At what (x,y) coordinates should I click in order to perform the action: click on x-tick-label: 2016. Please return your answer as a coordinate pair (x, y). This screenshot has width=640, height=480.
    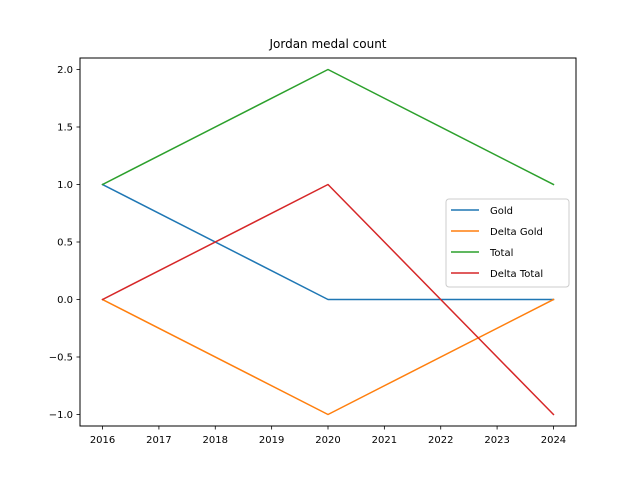
    Looking at the image, I should click on (102, 440).